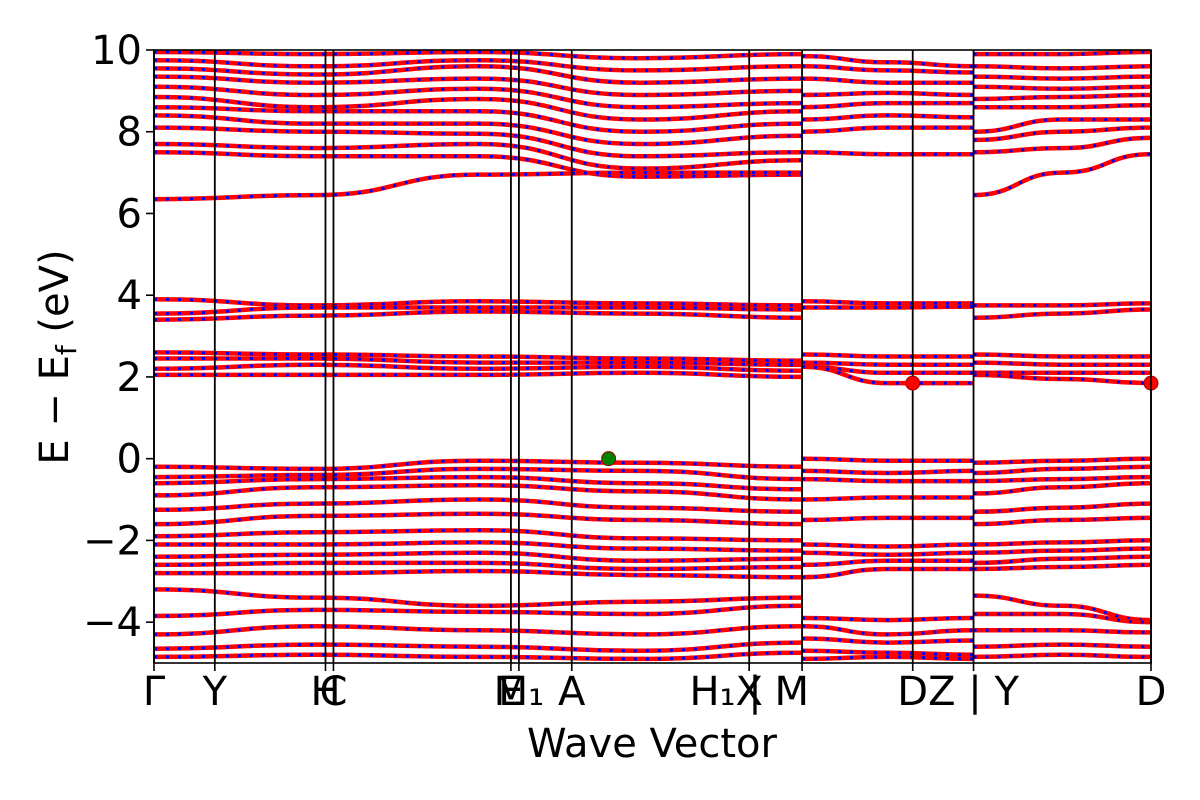 The height and width of the screenshot is (800, 1200). I want to click on y-tick-label: 8, so click(129, 133).